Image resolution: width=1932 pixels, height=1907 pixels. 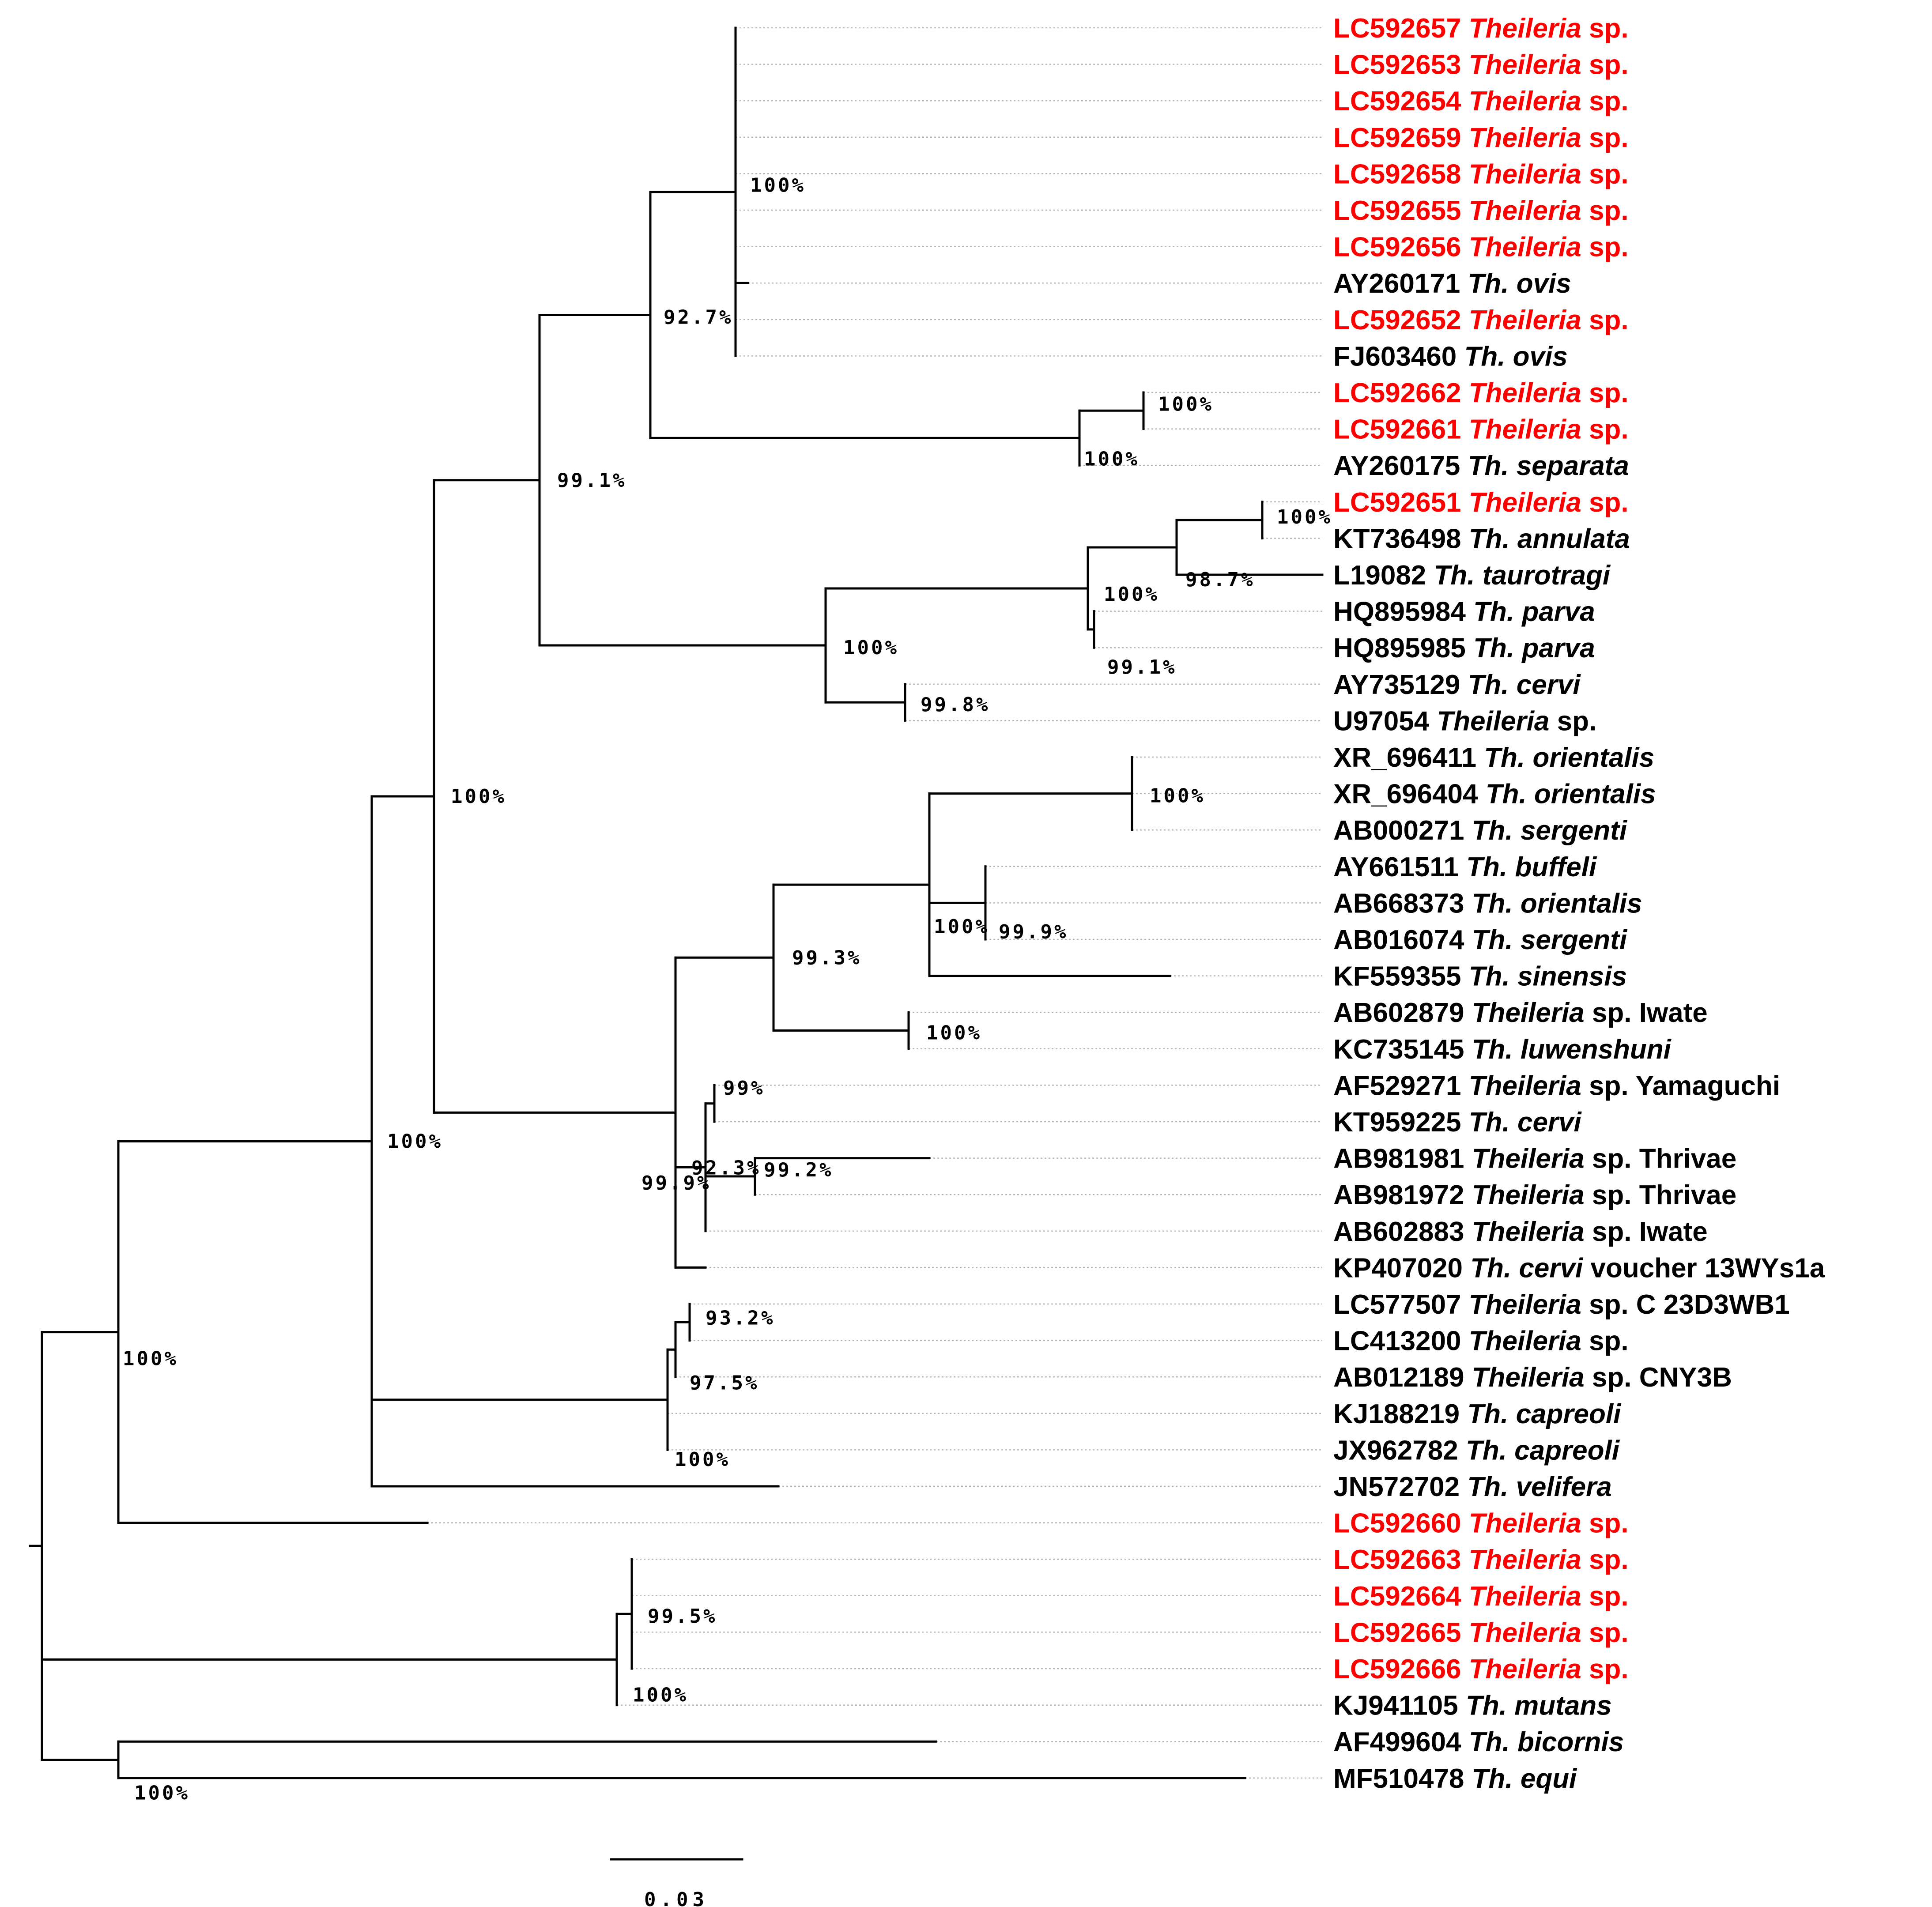 I want to click on taxon-accession: LC592663, so click(x=1401, y=1560).